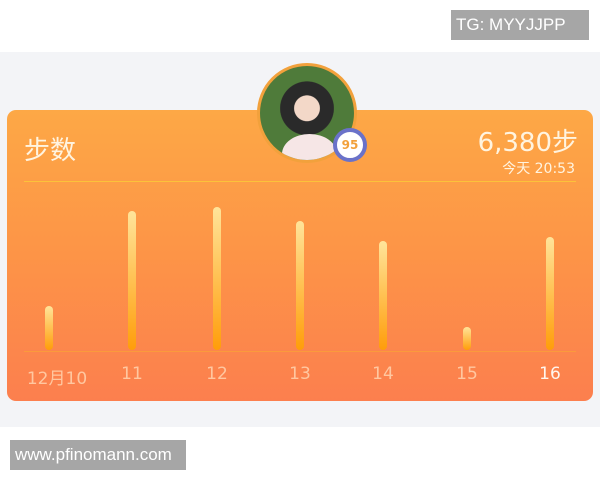 The width and height of the screenshot is (600, 480). Describe the element at coordinates (467, 374) in the screenshot. I see `x-tick-label: 15` at that location.